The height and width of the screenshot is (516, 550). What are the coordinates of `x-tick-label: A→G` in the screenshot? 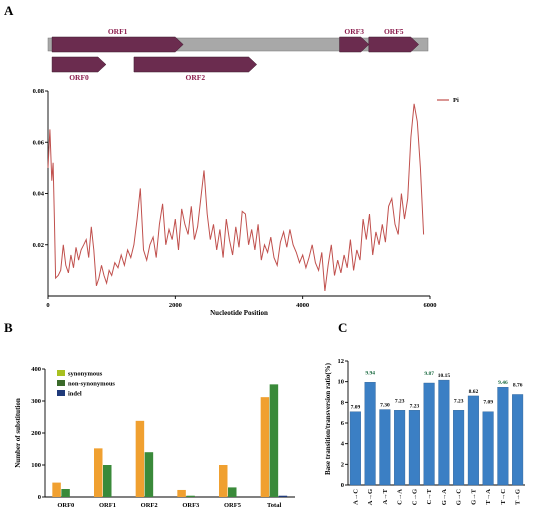 It's located at (370, 497).